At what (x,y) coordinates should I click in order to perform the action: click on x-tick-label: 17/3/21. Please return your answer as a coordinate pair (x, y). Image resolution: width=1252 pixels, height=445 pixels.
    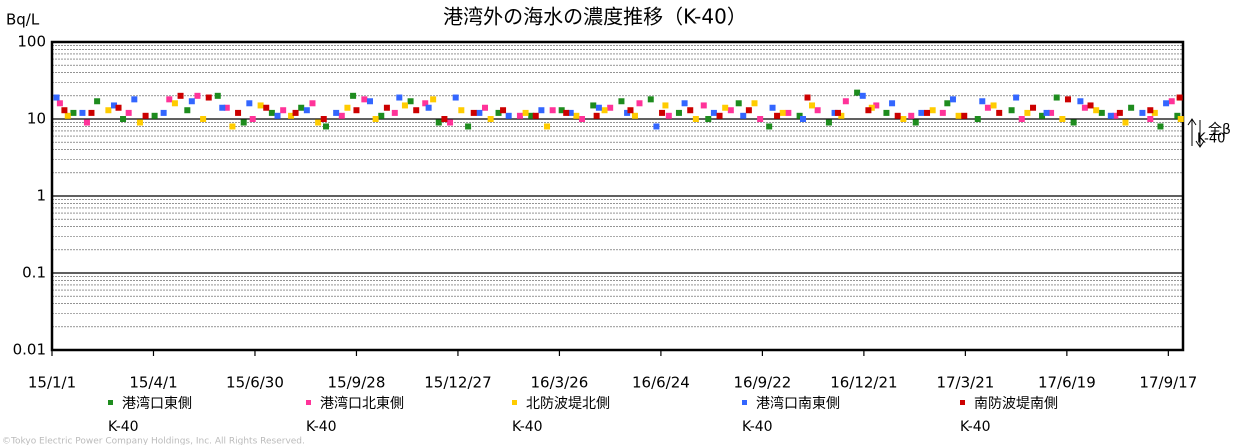
    Looking at the image, I should click on (965, 383).